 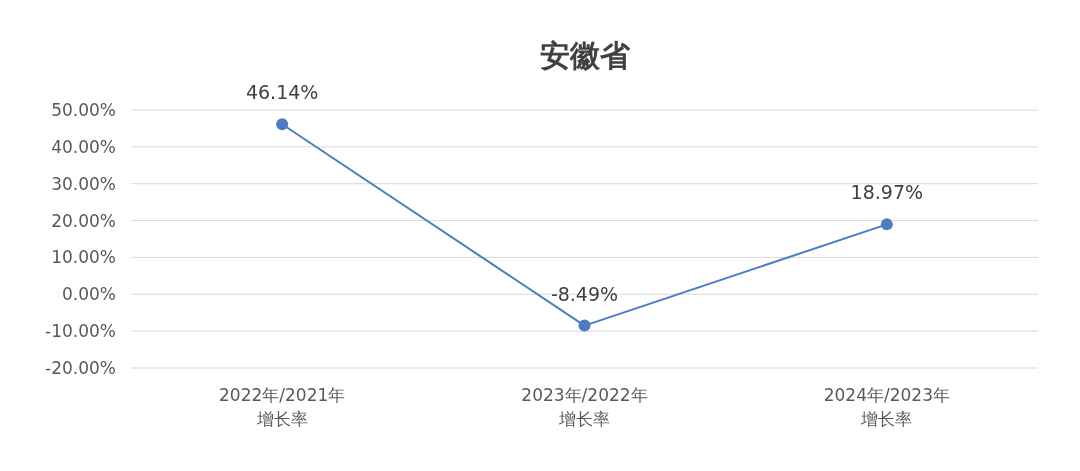 I want to click on y-tick-label: 50.00%, so click(x=83, y=110).